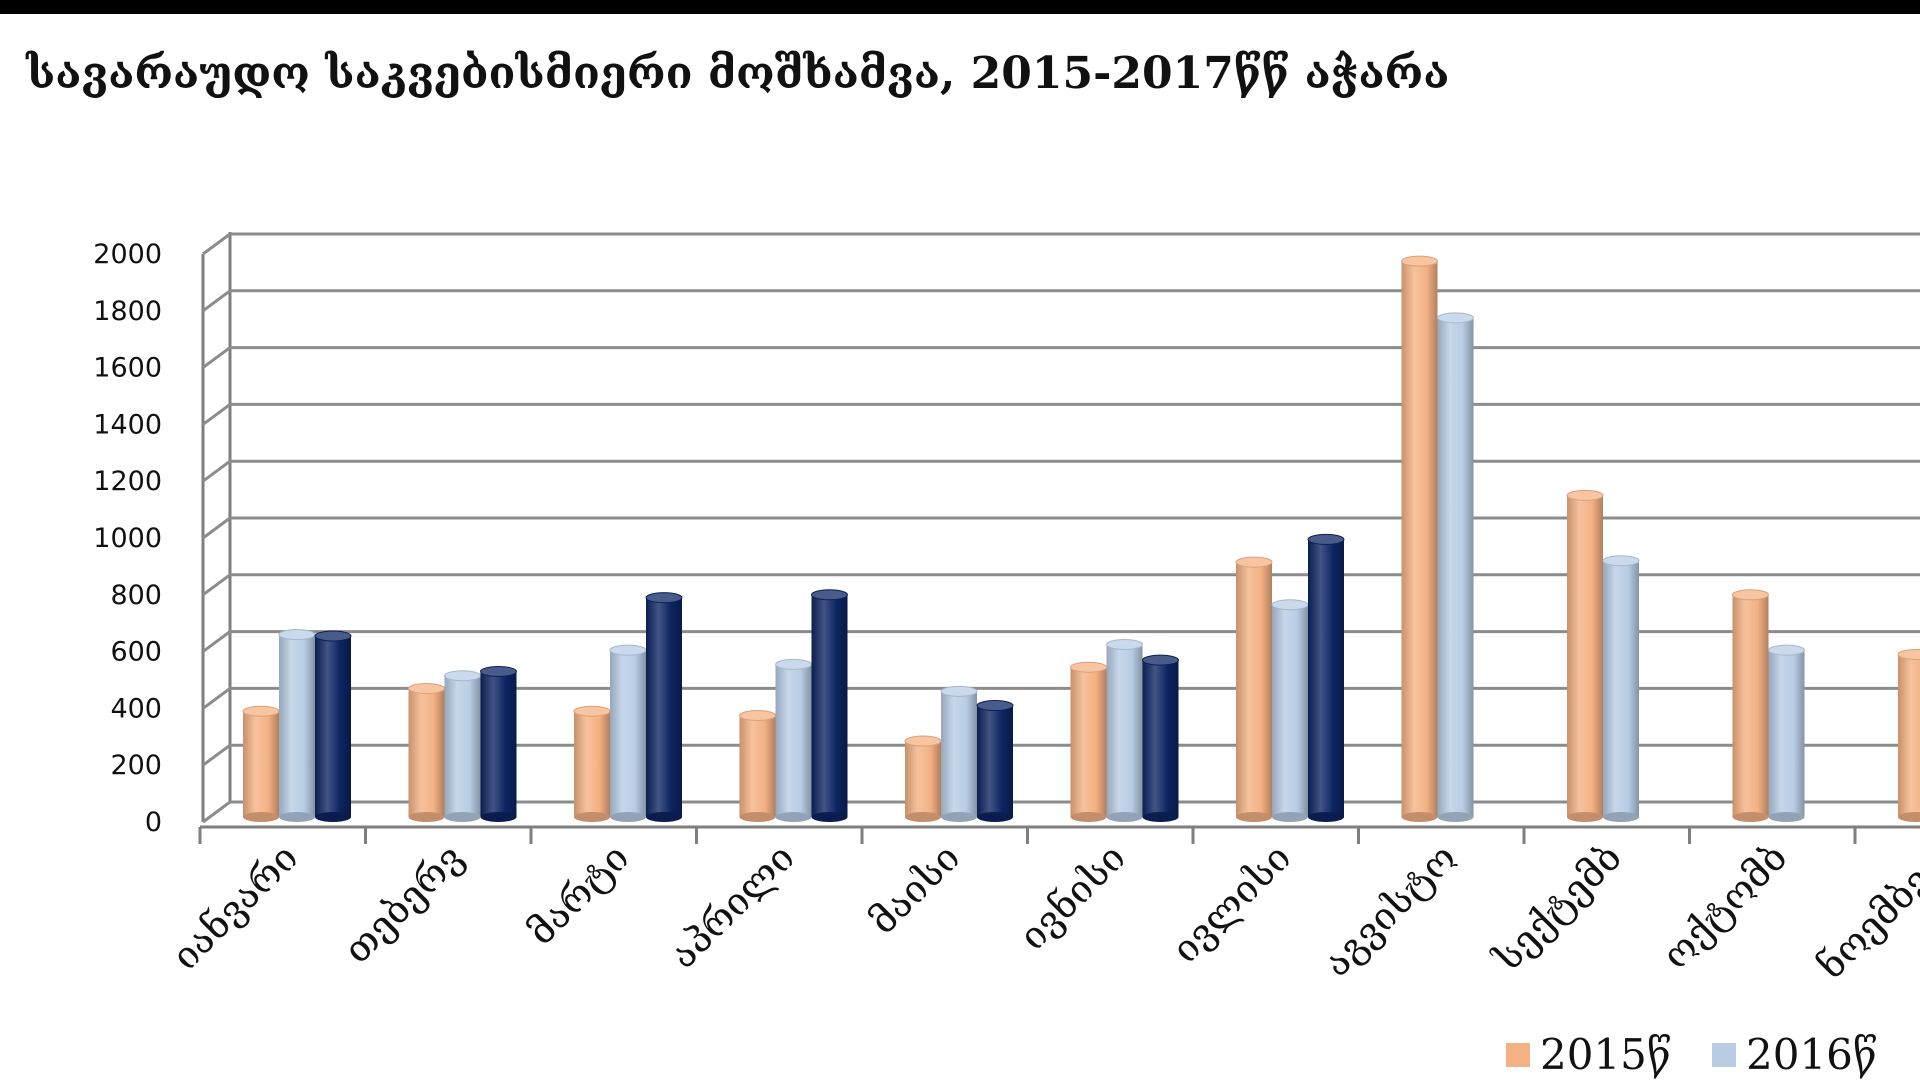 The image size is (1920, 1080). I want to click on x-category-label: ივნისი, so click(1072, 896).